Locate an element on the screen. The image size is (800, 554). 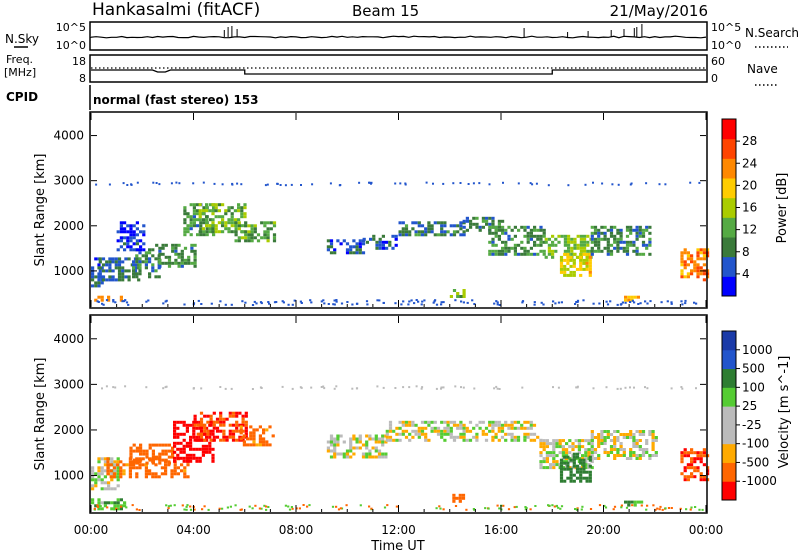
velocity-colorbar-segment is located at coordinates (729, 453).